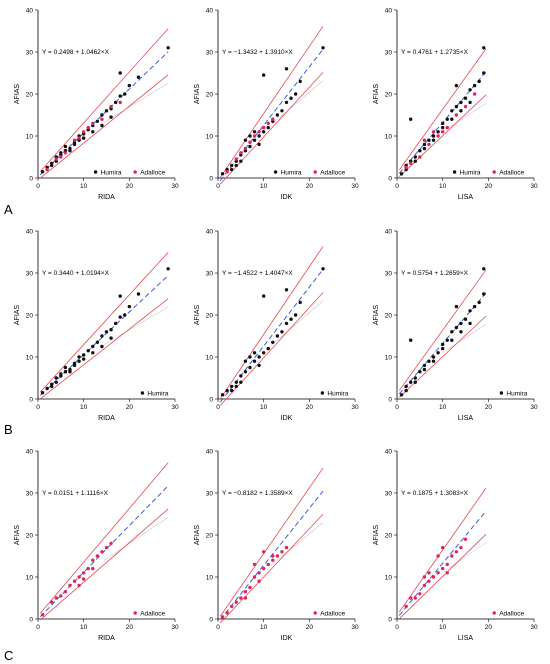 Image resolution: width=550 pixels, height=664 pixels. Describe the element at coordinates (442, 563) in the screenshot. I see `regression-line` at that location.